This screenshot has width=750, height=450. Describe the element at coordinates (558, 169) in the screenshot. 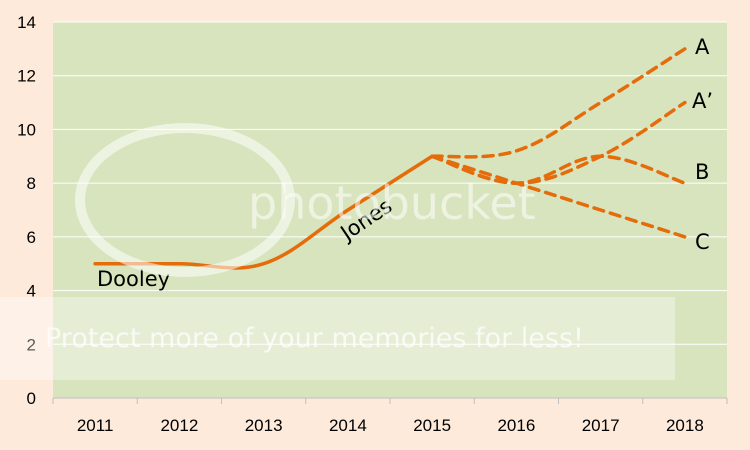

I see `series-line-b` at that location.